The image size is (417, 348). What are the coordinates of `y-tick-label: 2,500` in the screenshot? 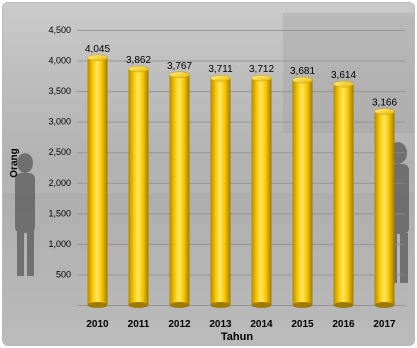 It's located at (59, 152).